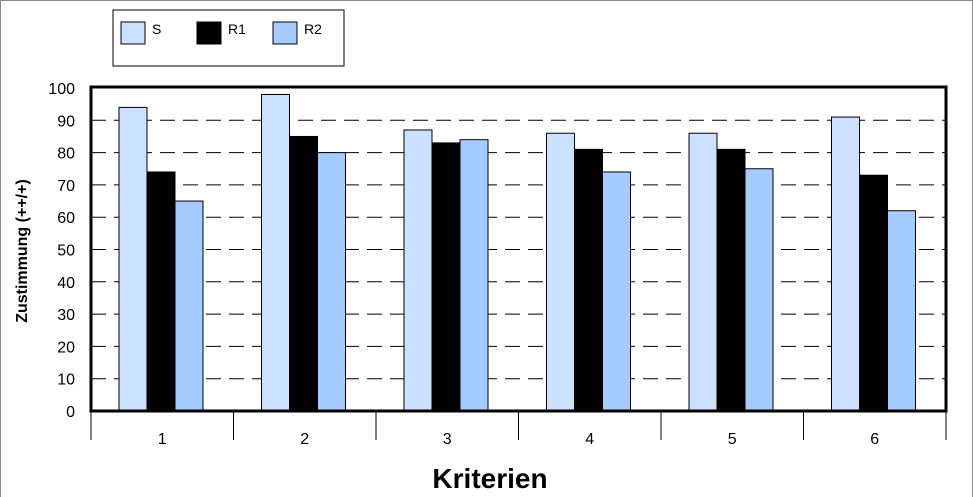  I want to click on x-axis: 1 2 3 4 5 6, so click(518, 429).